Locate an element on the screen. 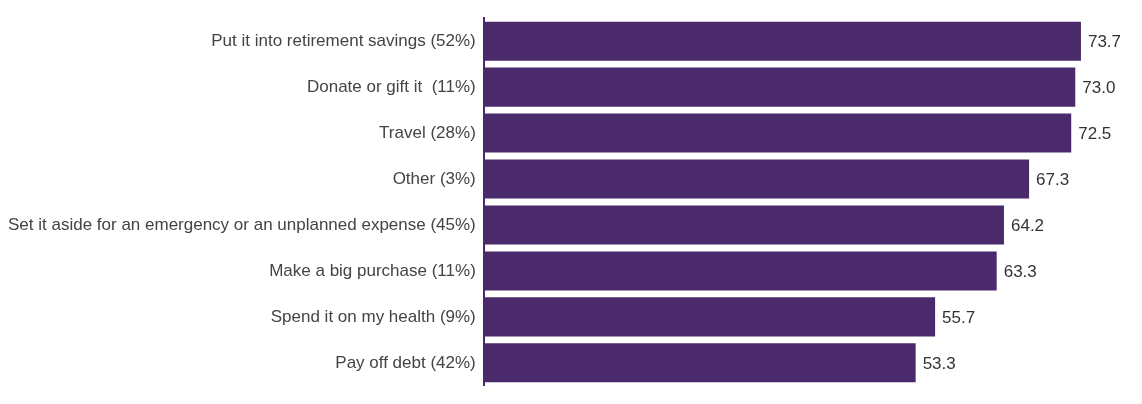 This screenshot has height=404, width=1142. y-tick-label: Put it into retirement savings (52%) is located at coordinates (343, 40).